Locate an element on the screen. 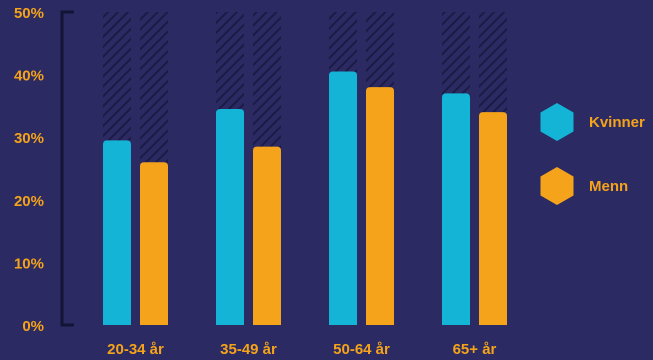  y-tick-label: 50% is located at coordinates (29, 13).